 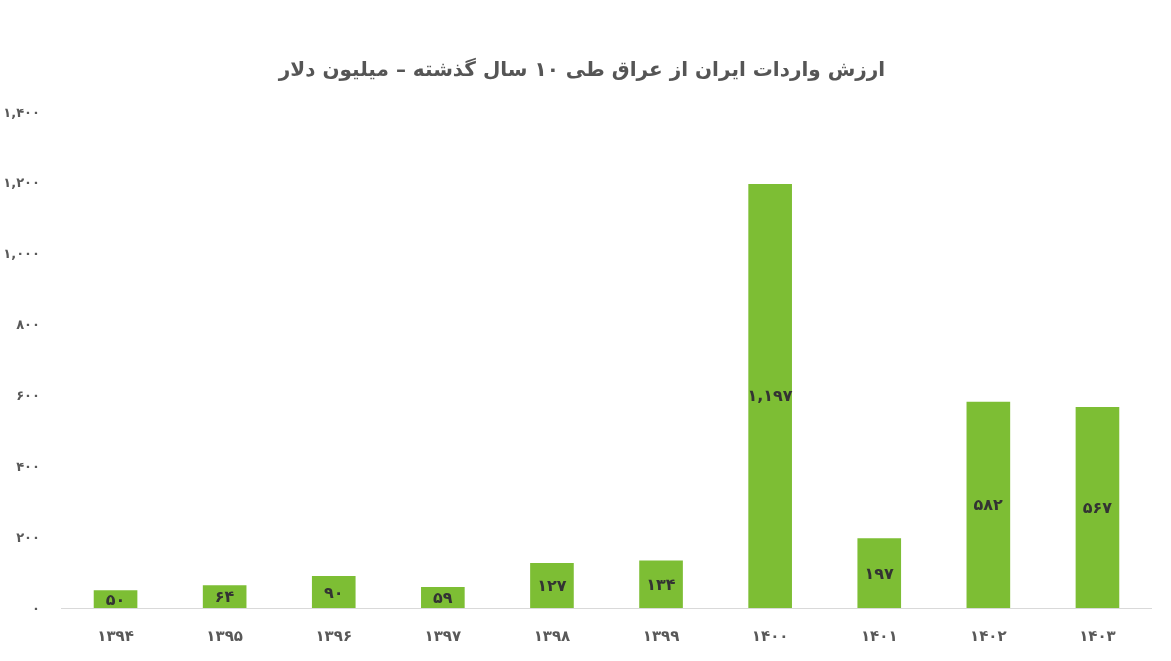 What do you see at coordinates (224, 597) in the screenshot?
I see `data-label: ۶۴` at bounding box center [224, 597].